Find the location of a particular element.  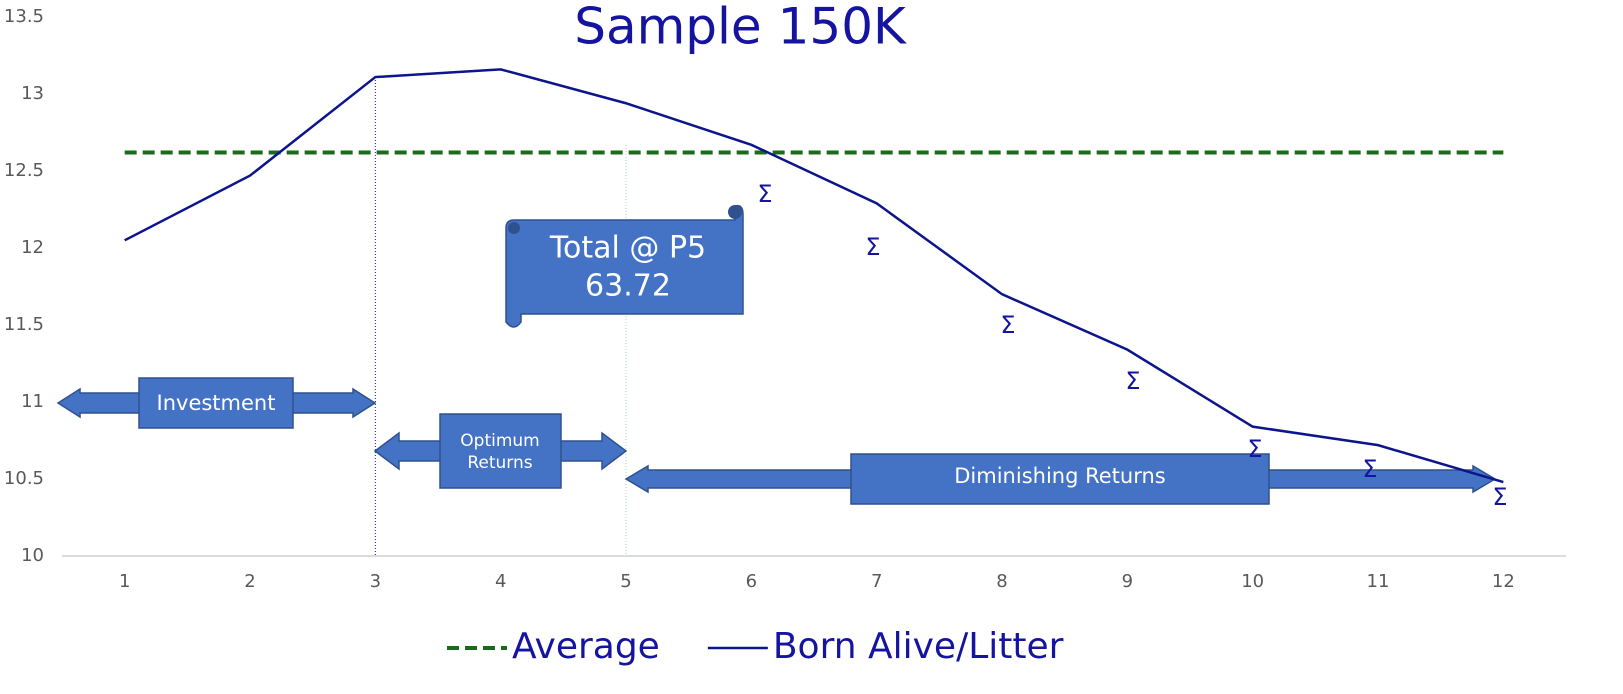

y-tick-label: 12 is located at coordinates (32, 247).